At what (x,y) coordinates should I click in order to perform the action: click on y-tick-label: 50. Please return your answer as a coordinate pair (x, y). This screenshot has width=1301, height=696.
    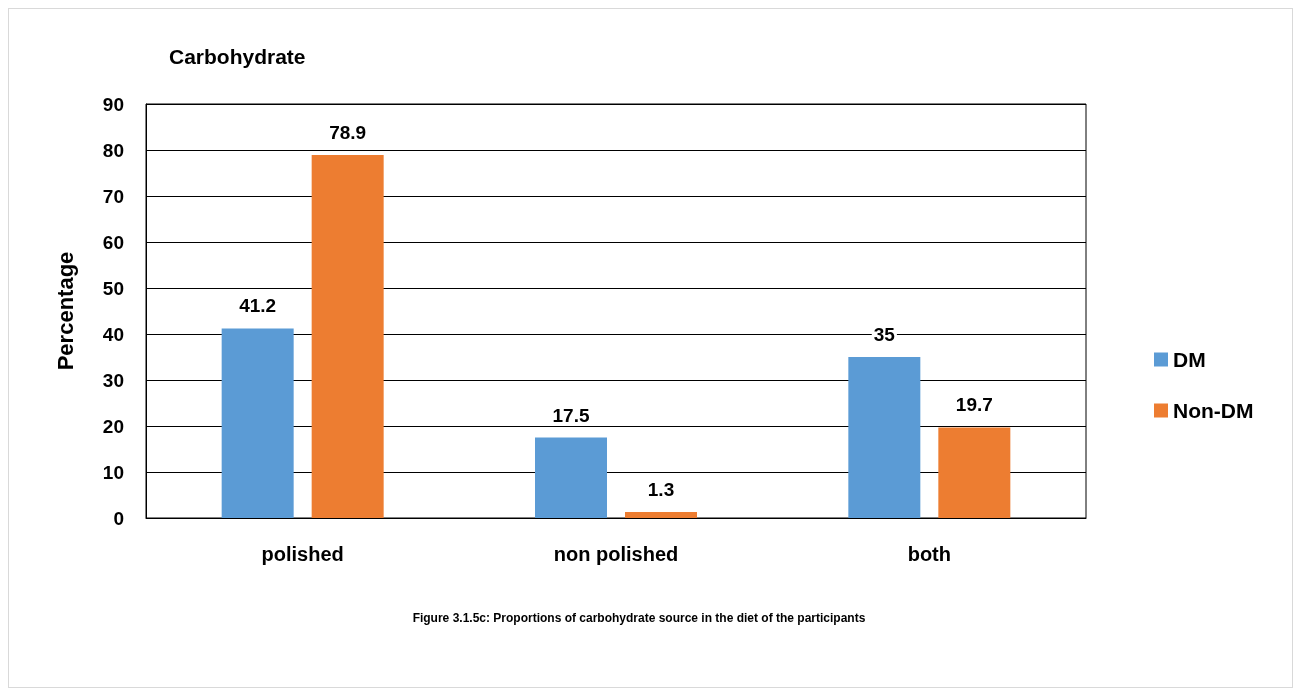
    Looking at the image, I should click on (113, 288).